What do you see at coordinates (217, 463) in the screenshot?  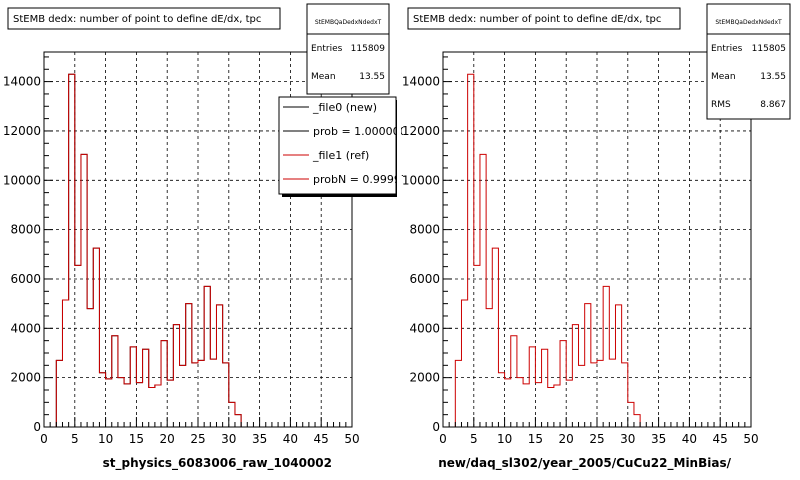 I see `x-axis-label: st_physics_6083006_raw_1040002` at bounding box center [217, 463].